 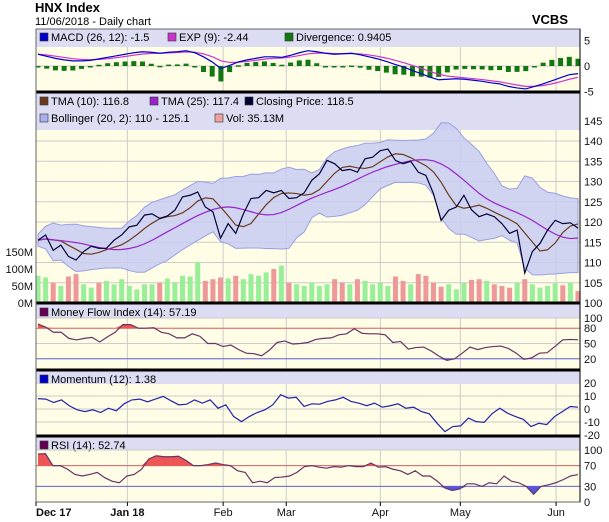 I want to click on chart-title: HNX Index, so click(x=68, y=7).